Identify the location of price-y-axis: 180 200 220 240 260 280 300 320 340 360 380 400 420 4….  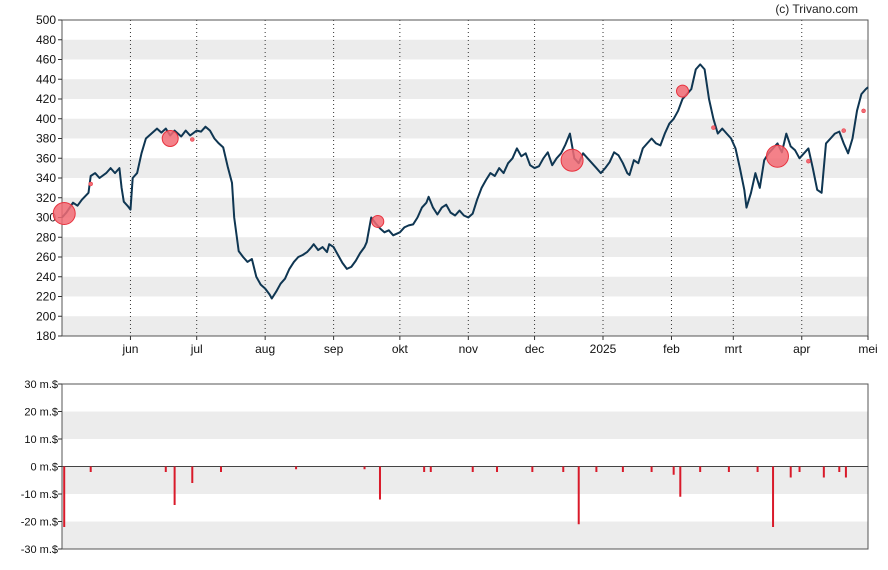
(49, 178).